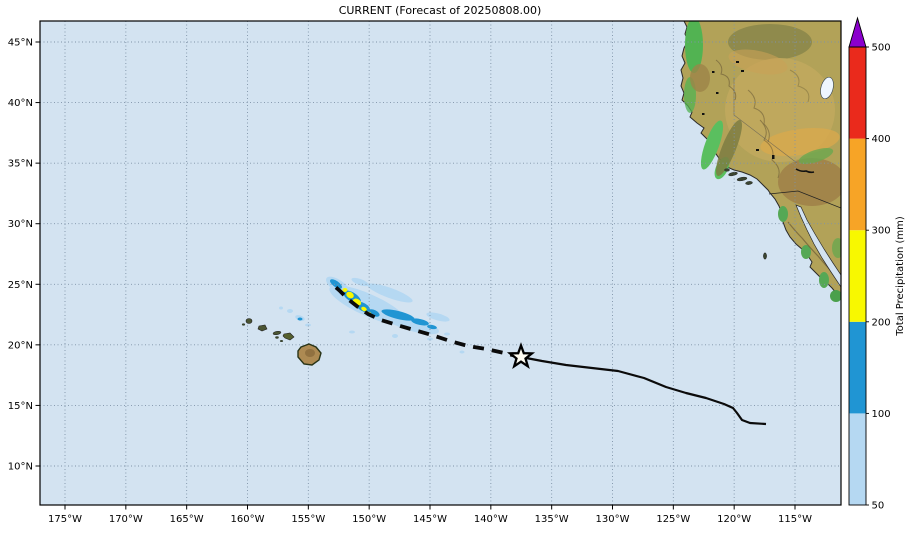  Describe the element at coordinates (310, 353) in the screenshot. I see `big-island-summit-shading` at that location.